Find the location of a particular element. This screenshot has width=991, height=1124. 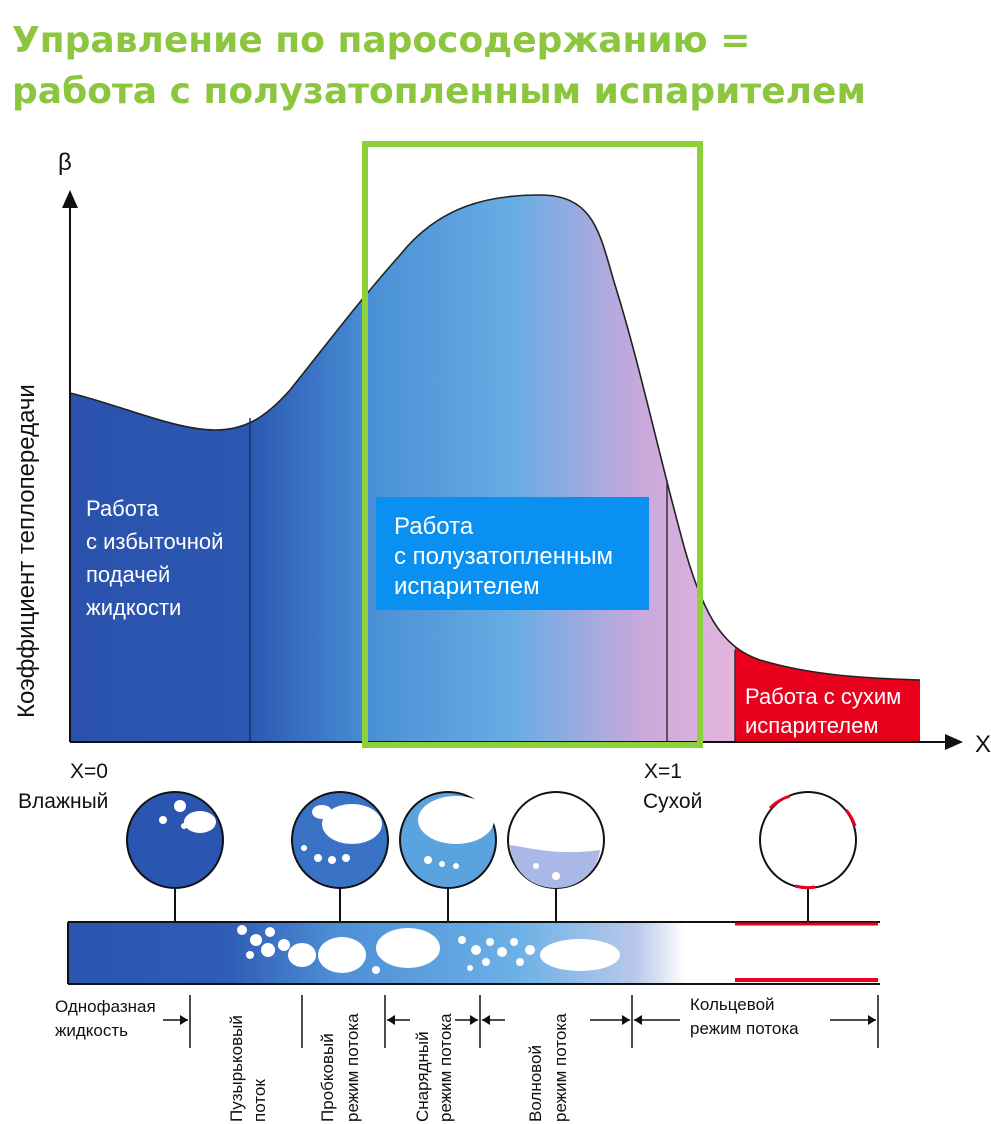

flooded-zone-label: Работа с избыточной подачей жидкости is located at coordinates (154, 558).